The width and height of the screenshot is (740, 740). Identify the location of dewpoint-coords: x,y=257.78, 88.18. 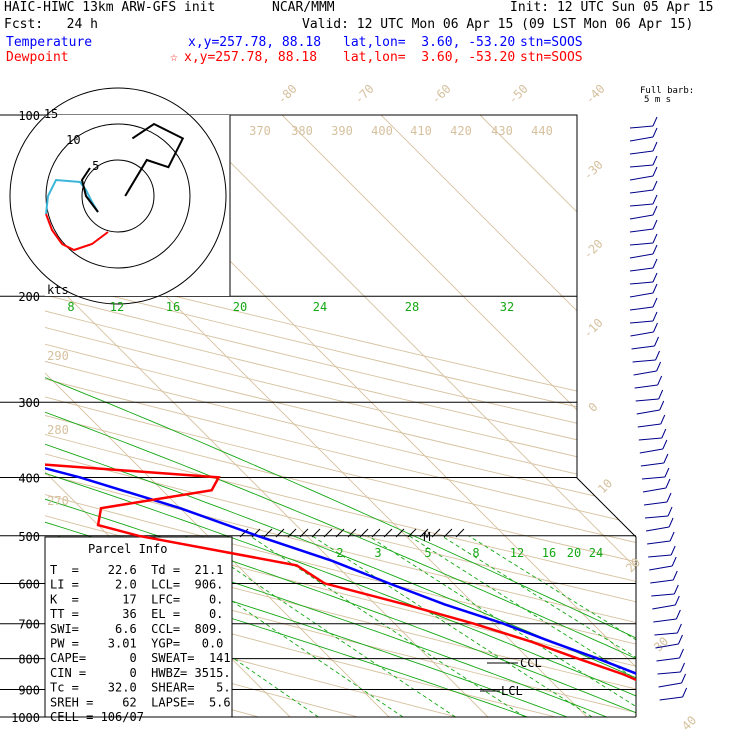
(251, 57).